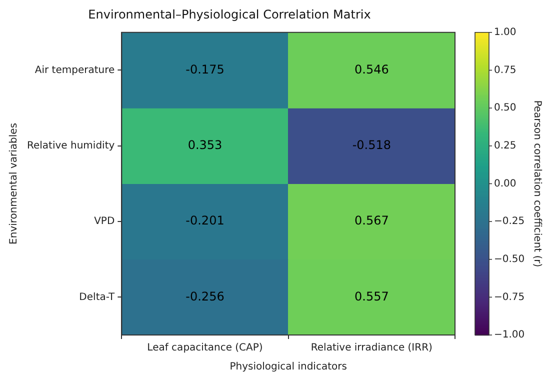 The image size is (550, 381). What do you see at coordinates (371, 221) in the screenshot?
I see `data-label: 0.567` at bounding box center [371, 221].